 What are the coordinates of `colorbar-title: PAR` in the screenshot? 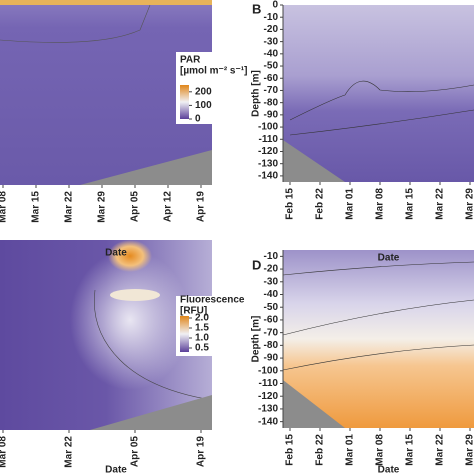 It's located at (190, 60).